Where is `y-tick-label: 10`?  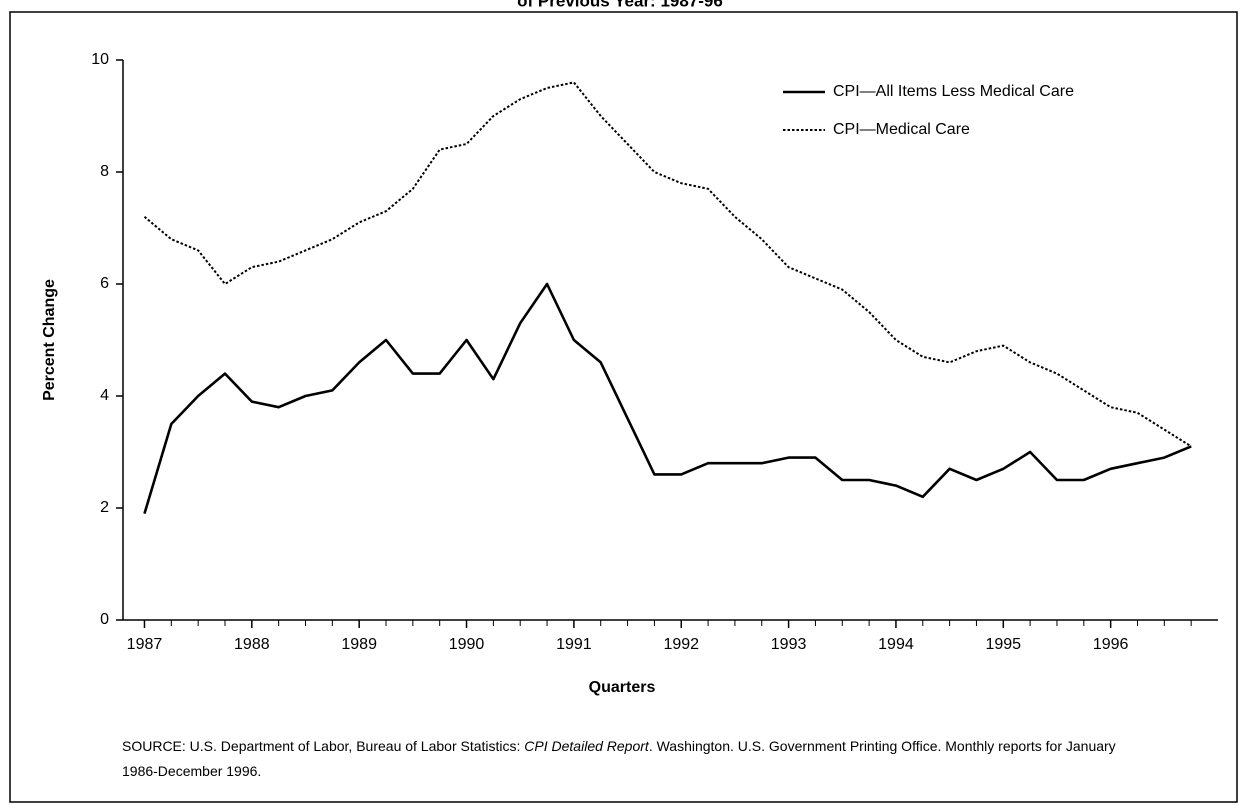 y-tick-label: 10 is located at coordinates (100, 59).